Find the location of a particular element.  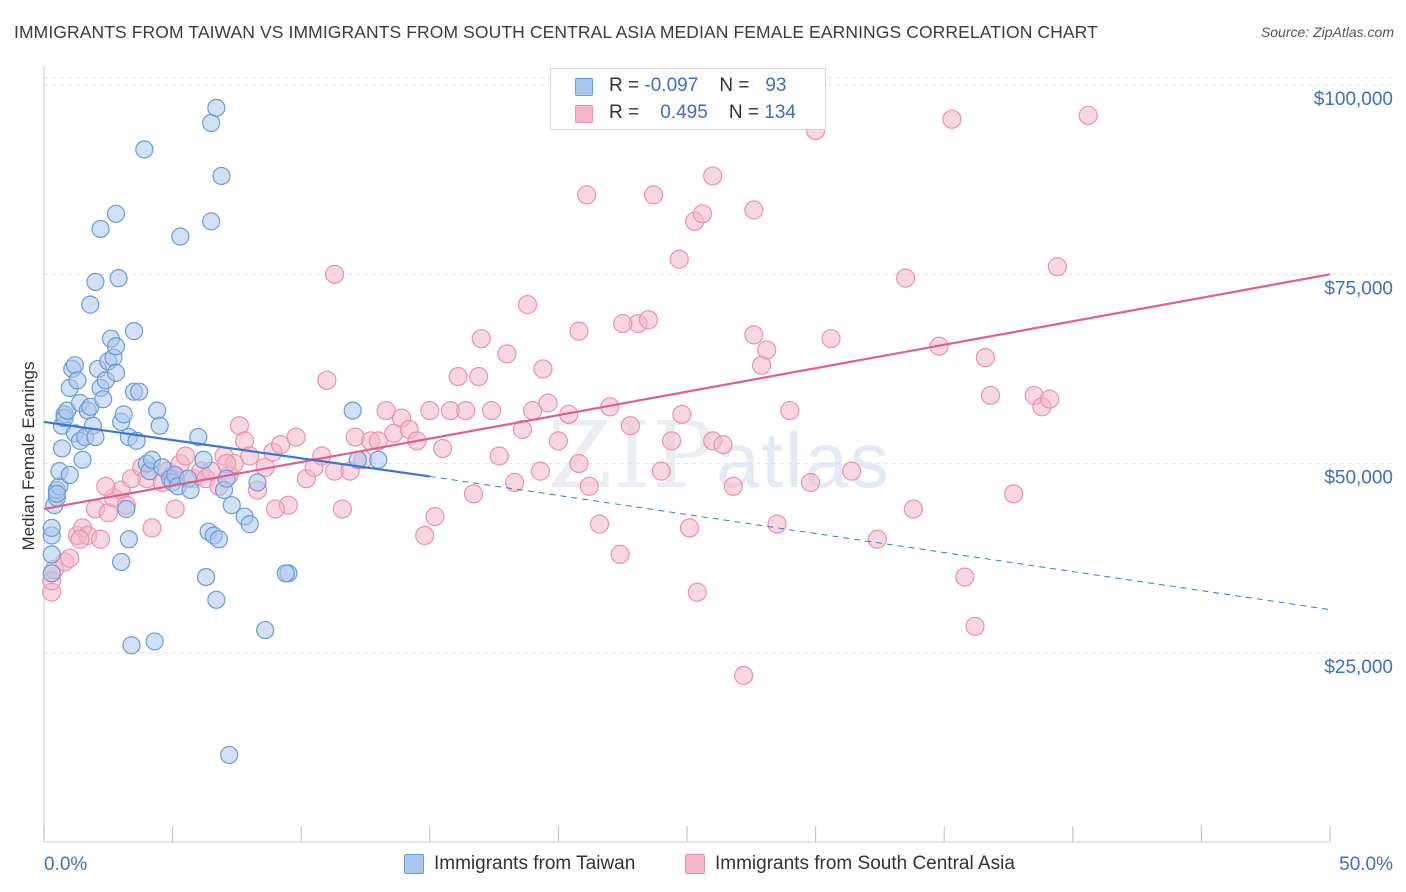

y-tick-label: $100,000 is located at coordinates (1353, 99).